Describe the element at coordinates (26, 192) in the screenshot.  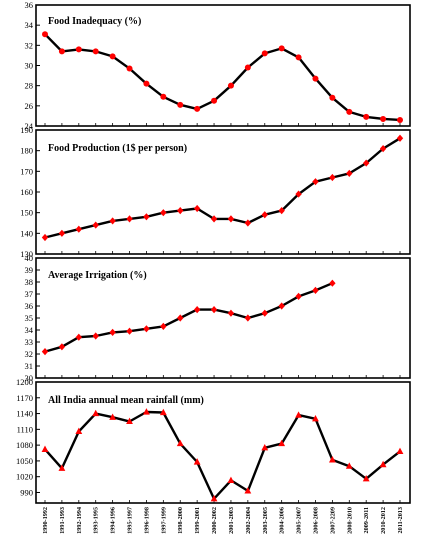
I see `y-tick-label: 160` at that location.